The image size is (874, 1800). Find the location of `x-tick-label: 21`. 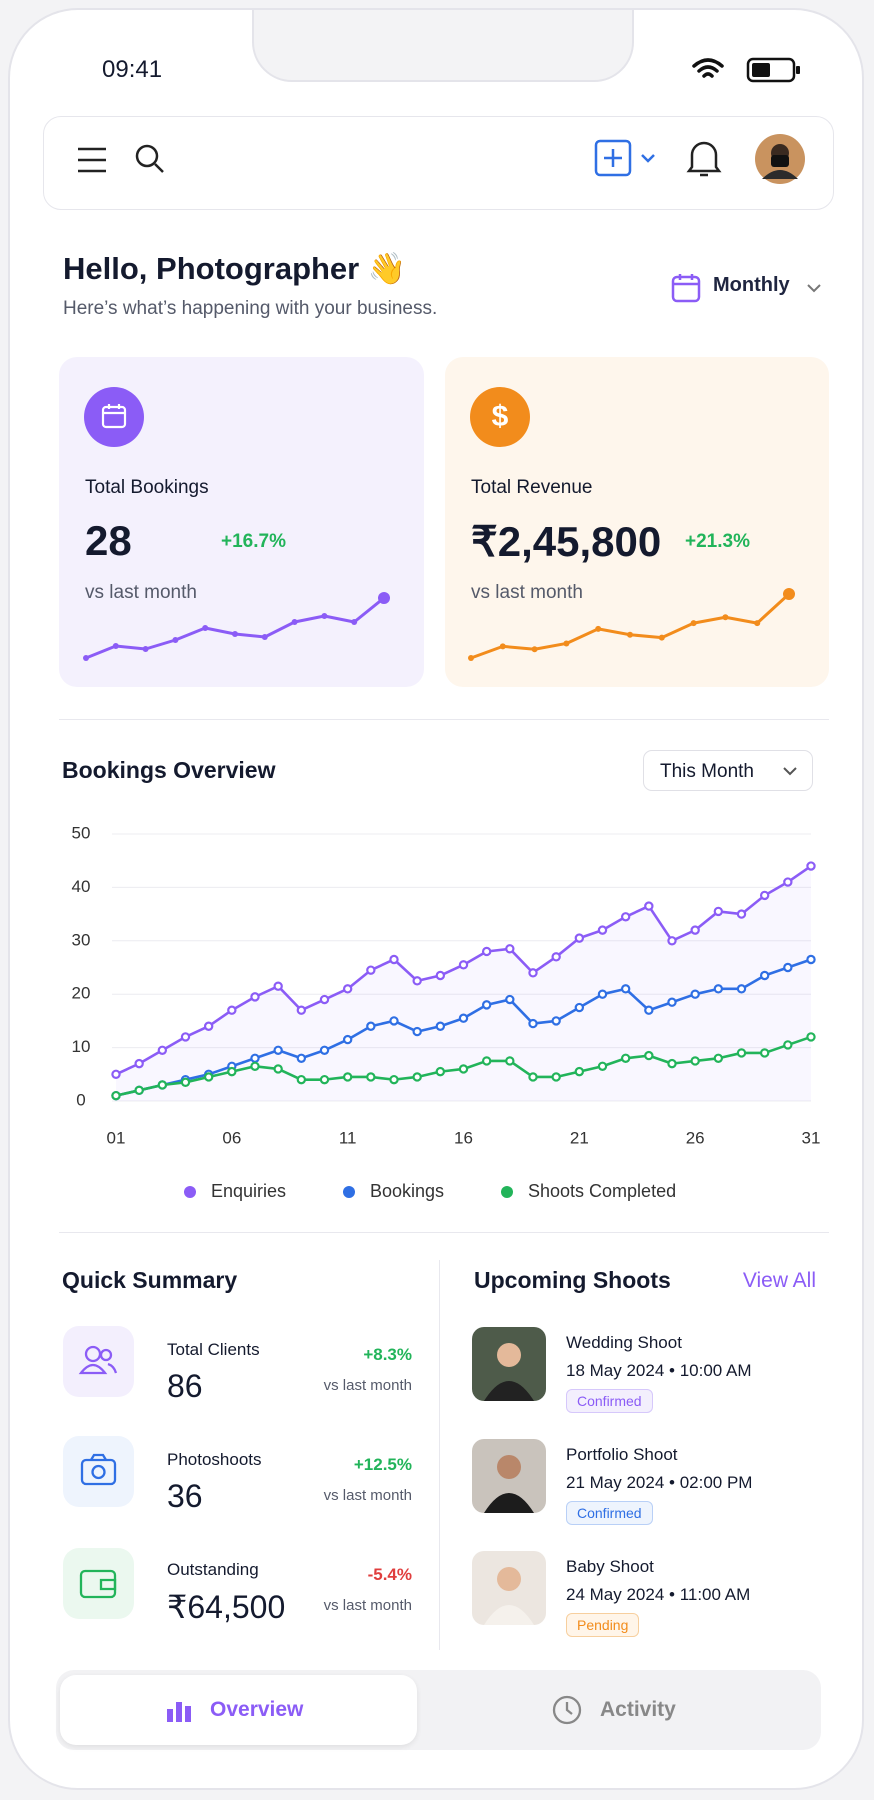

x-tick-label: 21 is located at coordinates (579, 1137).